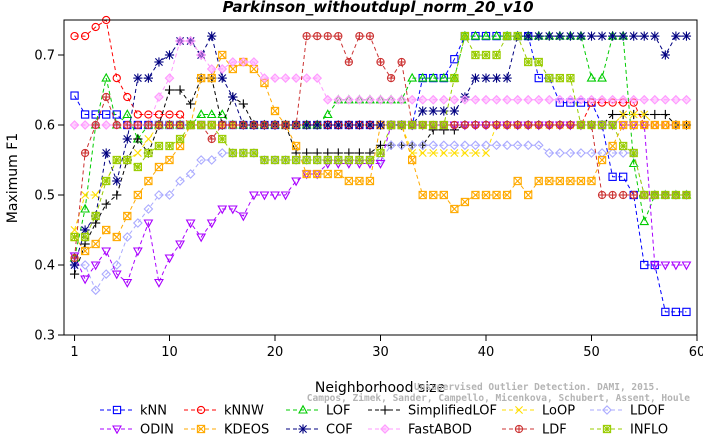 The image size is (703, 434). Describe the element at coordinates (224, 411) in the screenshot. I see `legend-item-knnw: kNNW` at that location.